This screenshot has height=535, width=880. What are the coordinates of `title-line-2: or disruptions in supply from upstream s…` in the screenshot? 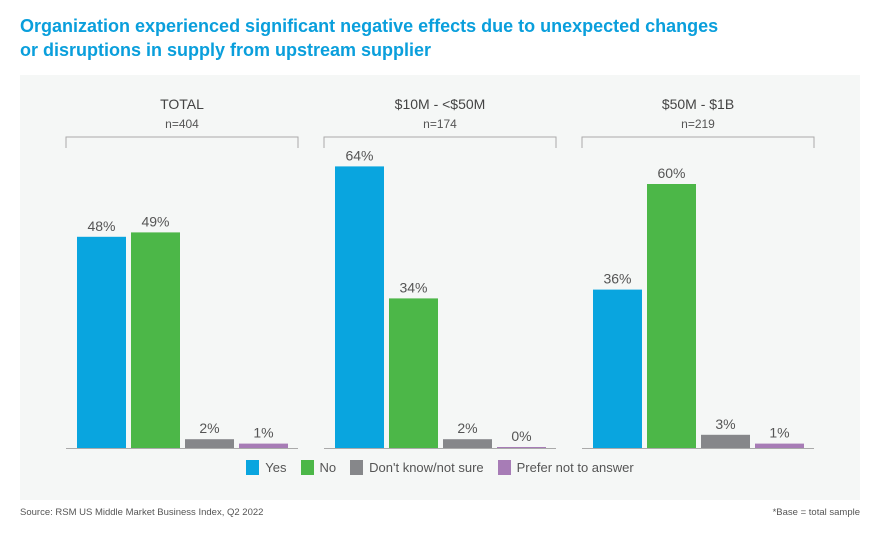 It's located at (226, 50).